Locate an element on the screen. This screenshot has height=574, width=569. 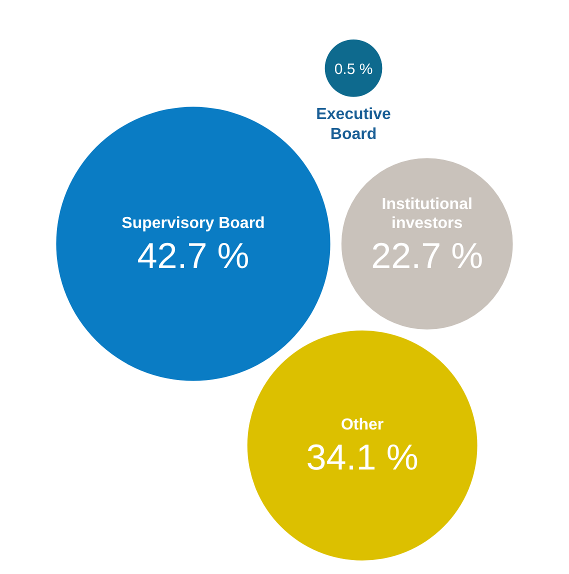
category-label: Supervisory Board is located at coordinates (193, 223).